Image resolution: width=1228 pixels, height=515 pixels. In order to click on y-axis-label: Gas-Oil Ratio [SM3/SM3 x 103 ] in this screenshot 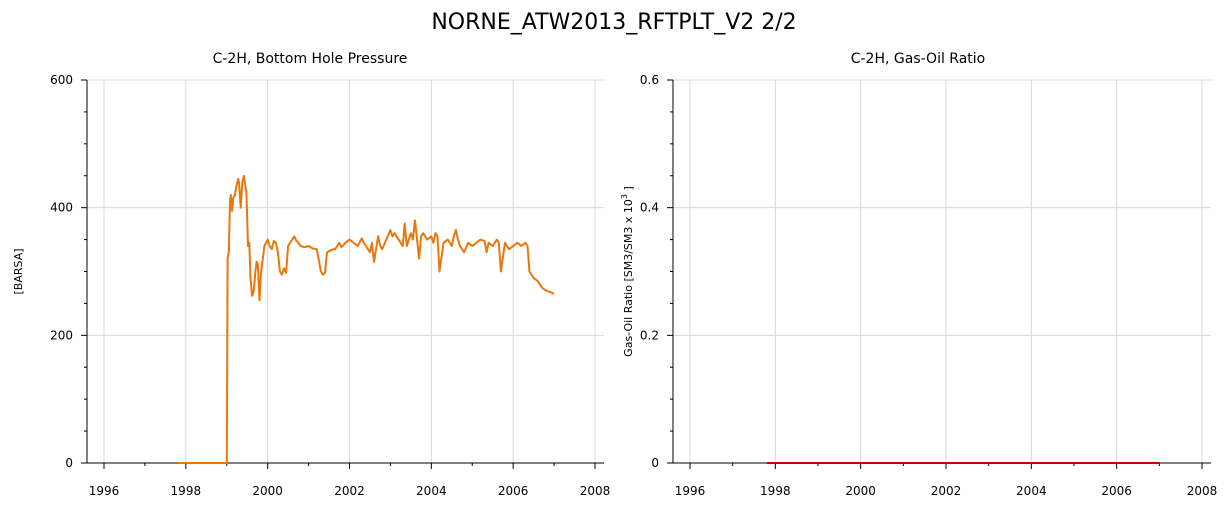, I will do `click(627, 271)`.